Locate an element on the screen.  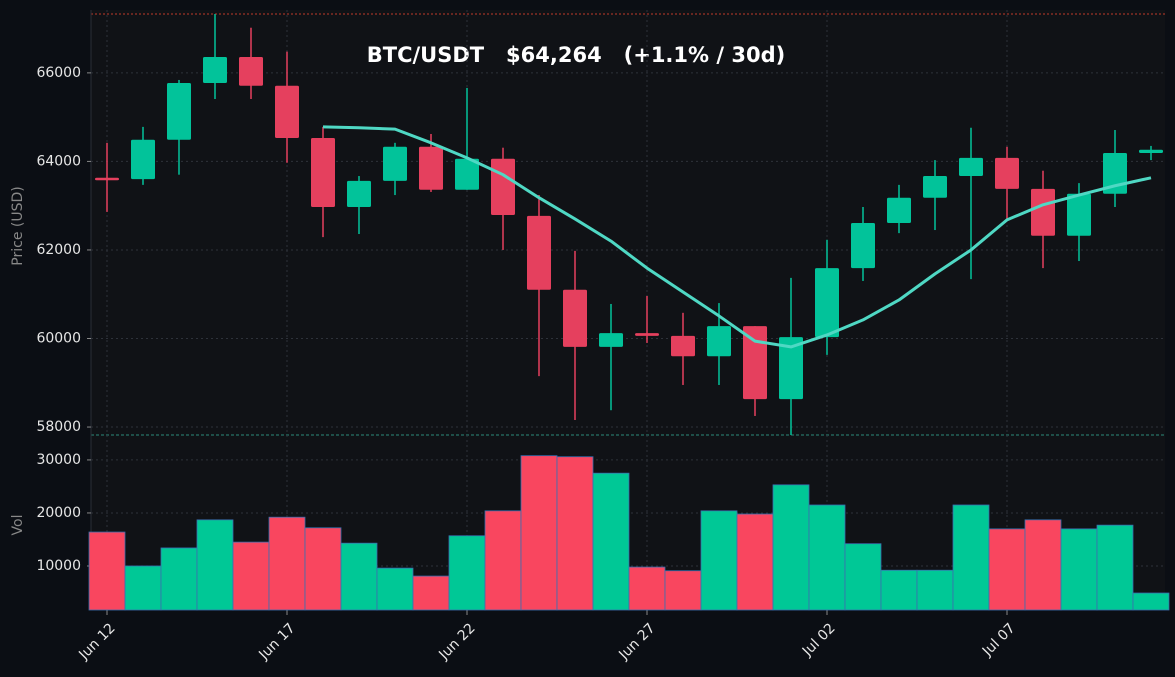
y-tick-label: 60000 is located at coordinates (58, 338).